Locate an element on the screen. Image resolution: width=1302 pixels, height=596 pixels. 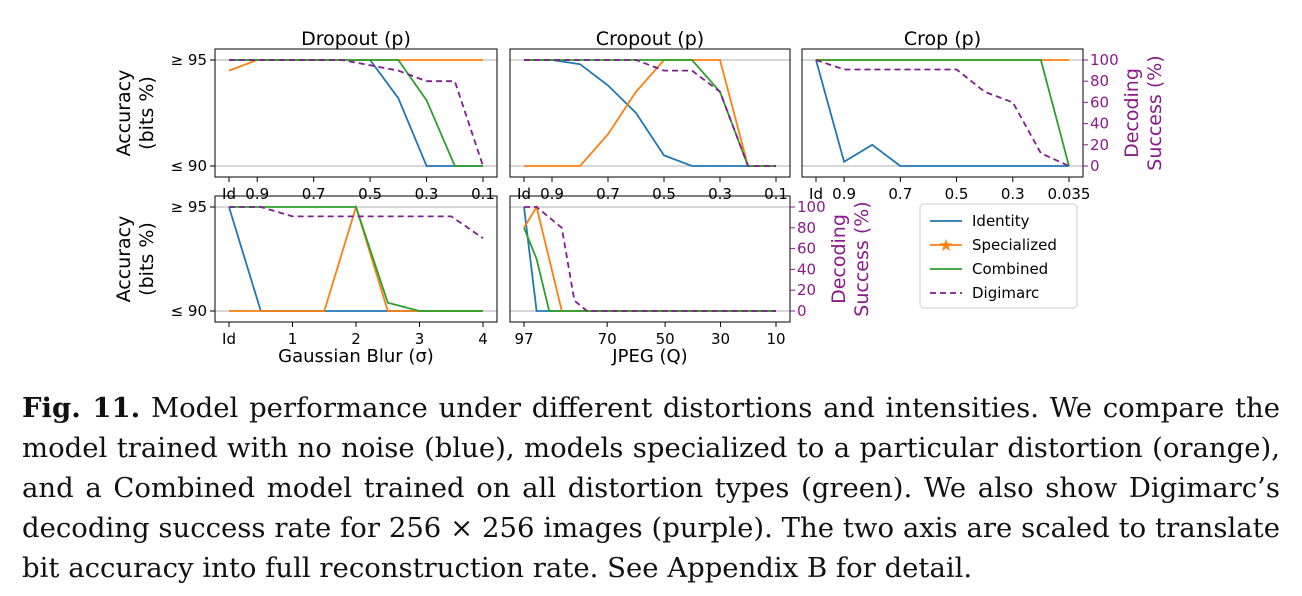
legend-label: Identity is located at coordinates (1001, 221).